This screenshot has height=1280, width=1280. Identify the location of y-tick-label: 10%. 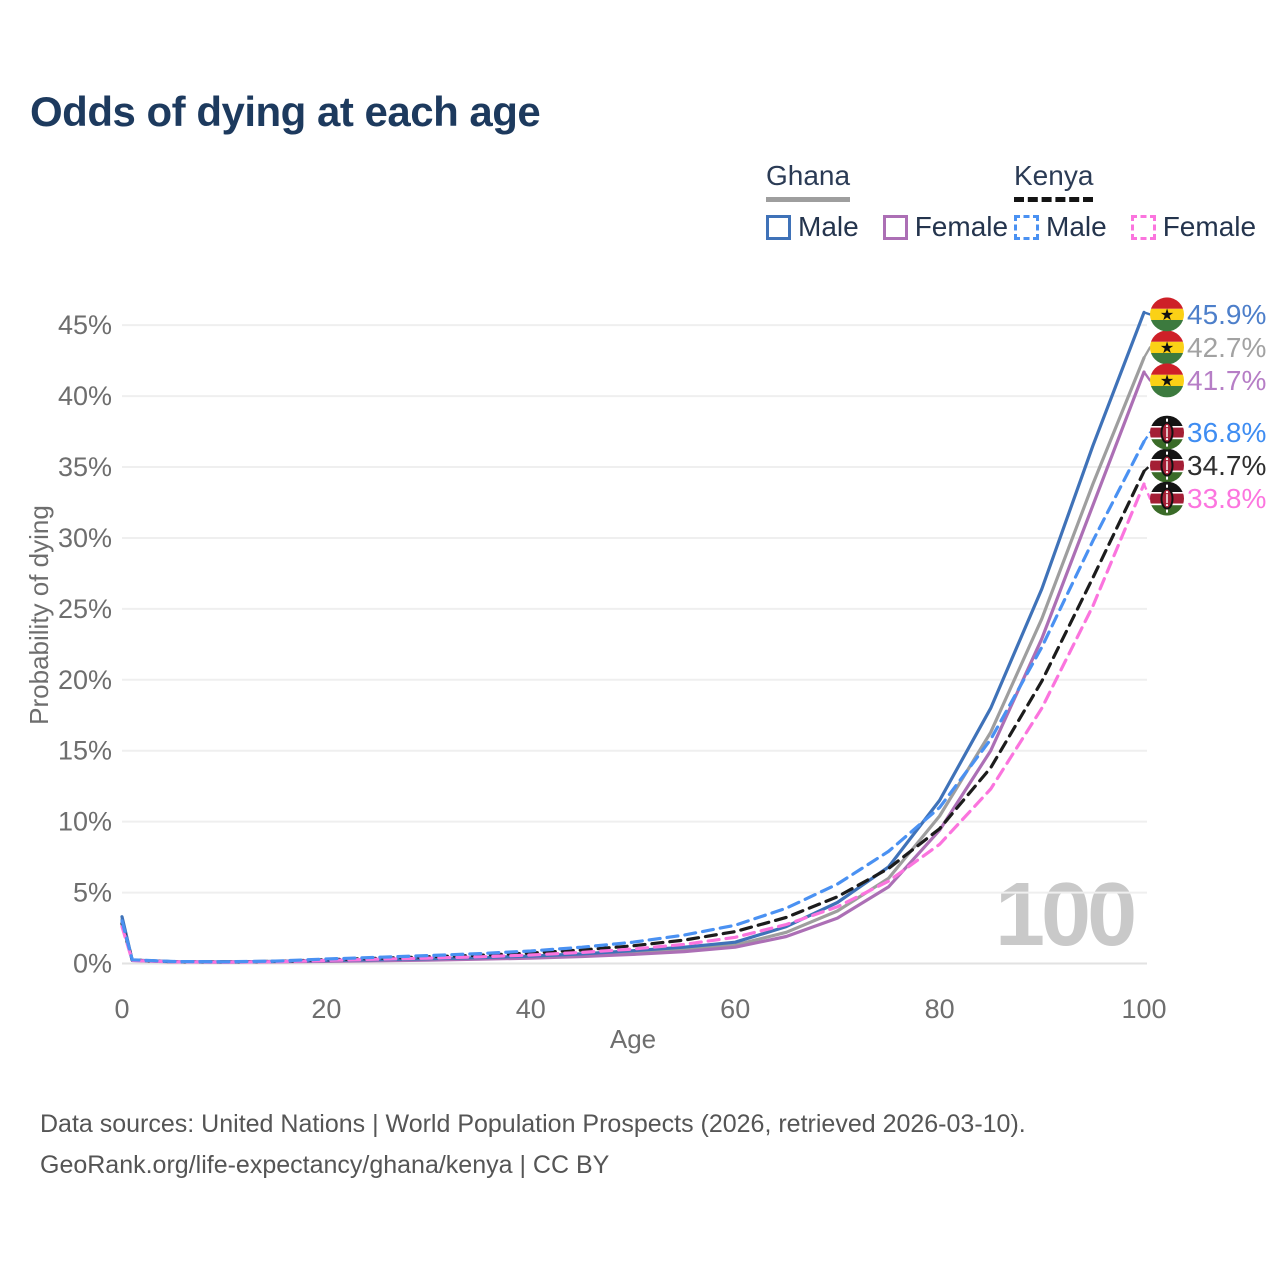
(85, 822).